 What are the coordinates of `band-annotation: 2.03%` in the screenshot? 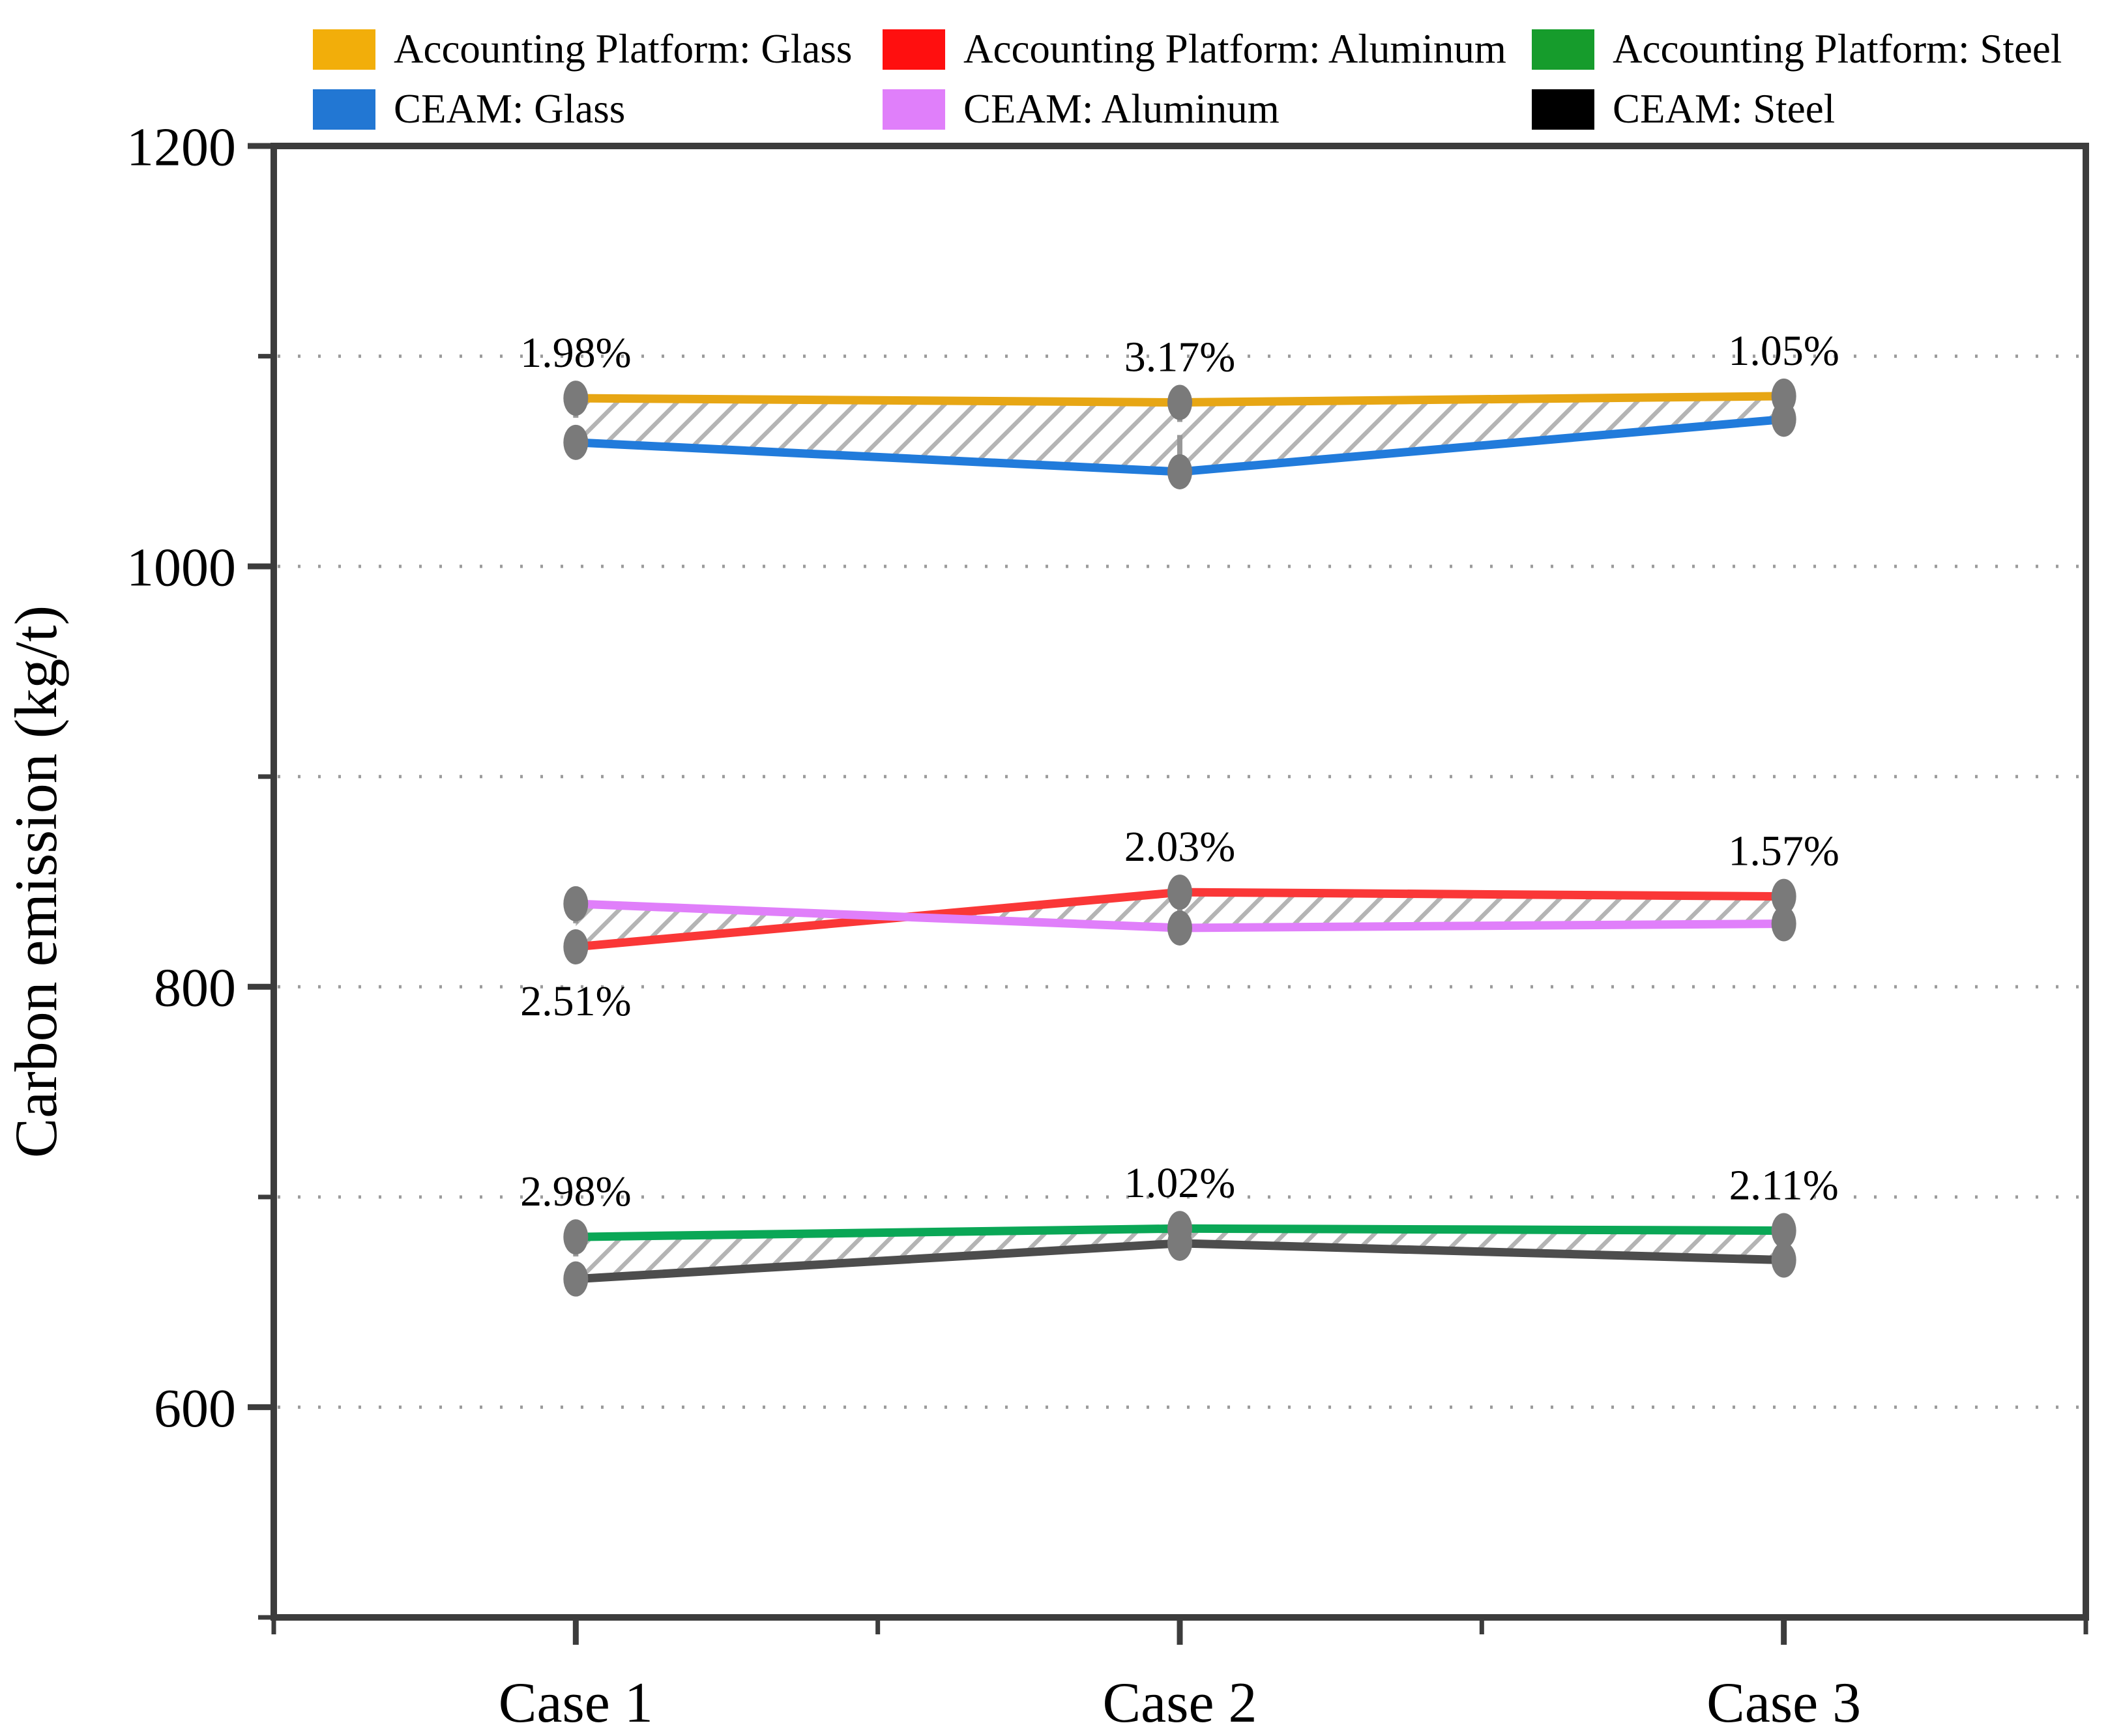 It's located at (1179, 847).